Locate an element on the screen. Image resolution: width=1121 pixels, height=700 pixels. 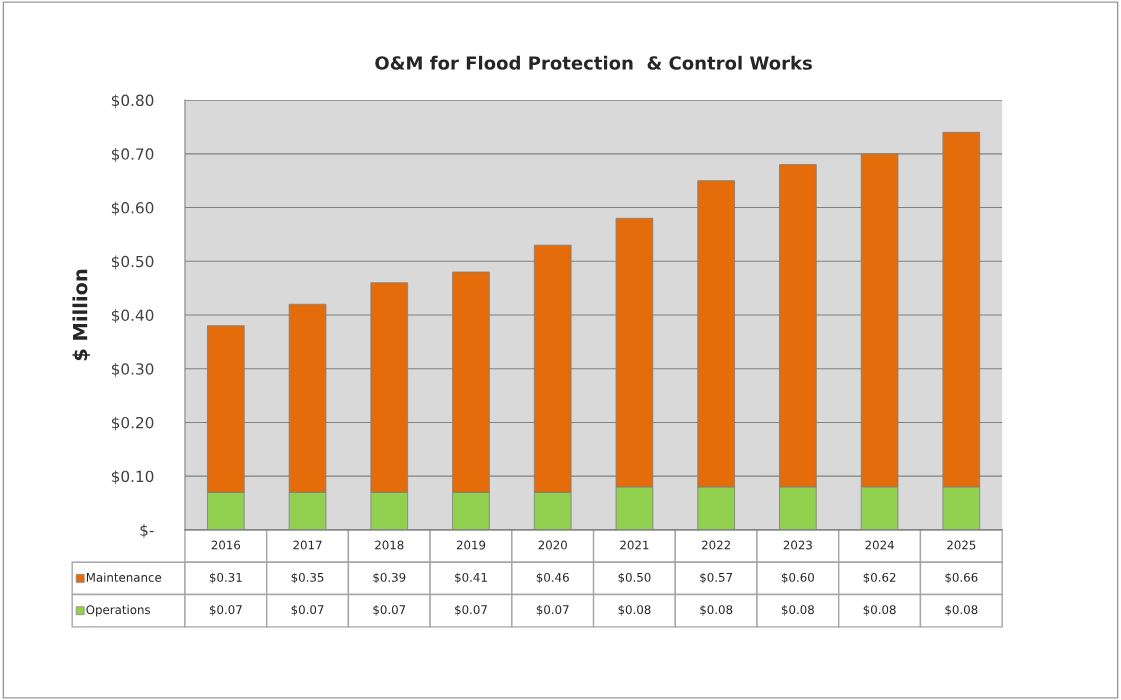
data-label: $0.41 is located at coordinates (471, 578).